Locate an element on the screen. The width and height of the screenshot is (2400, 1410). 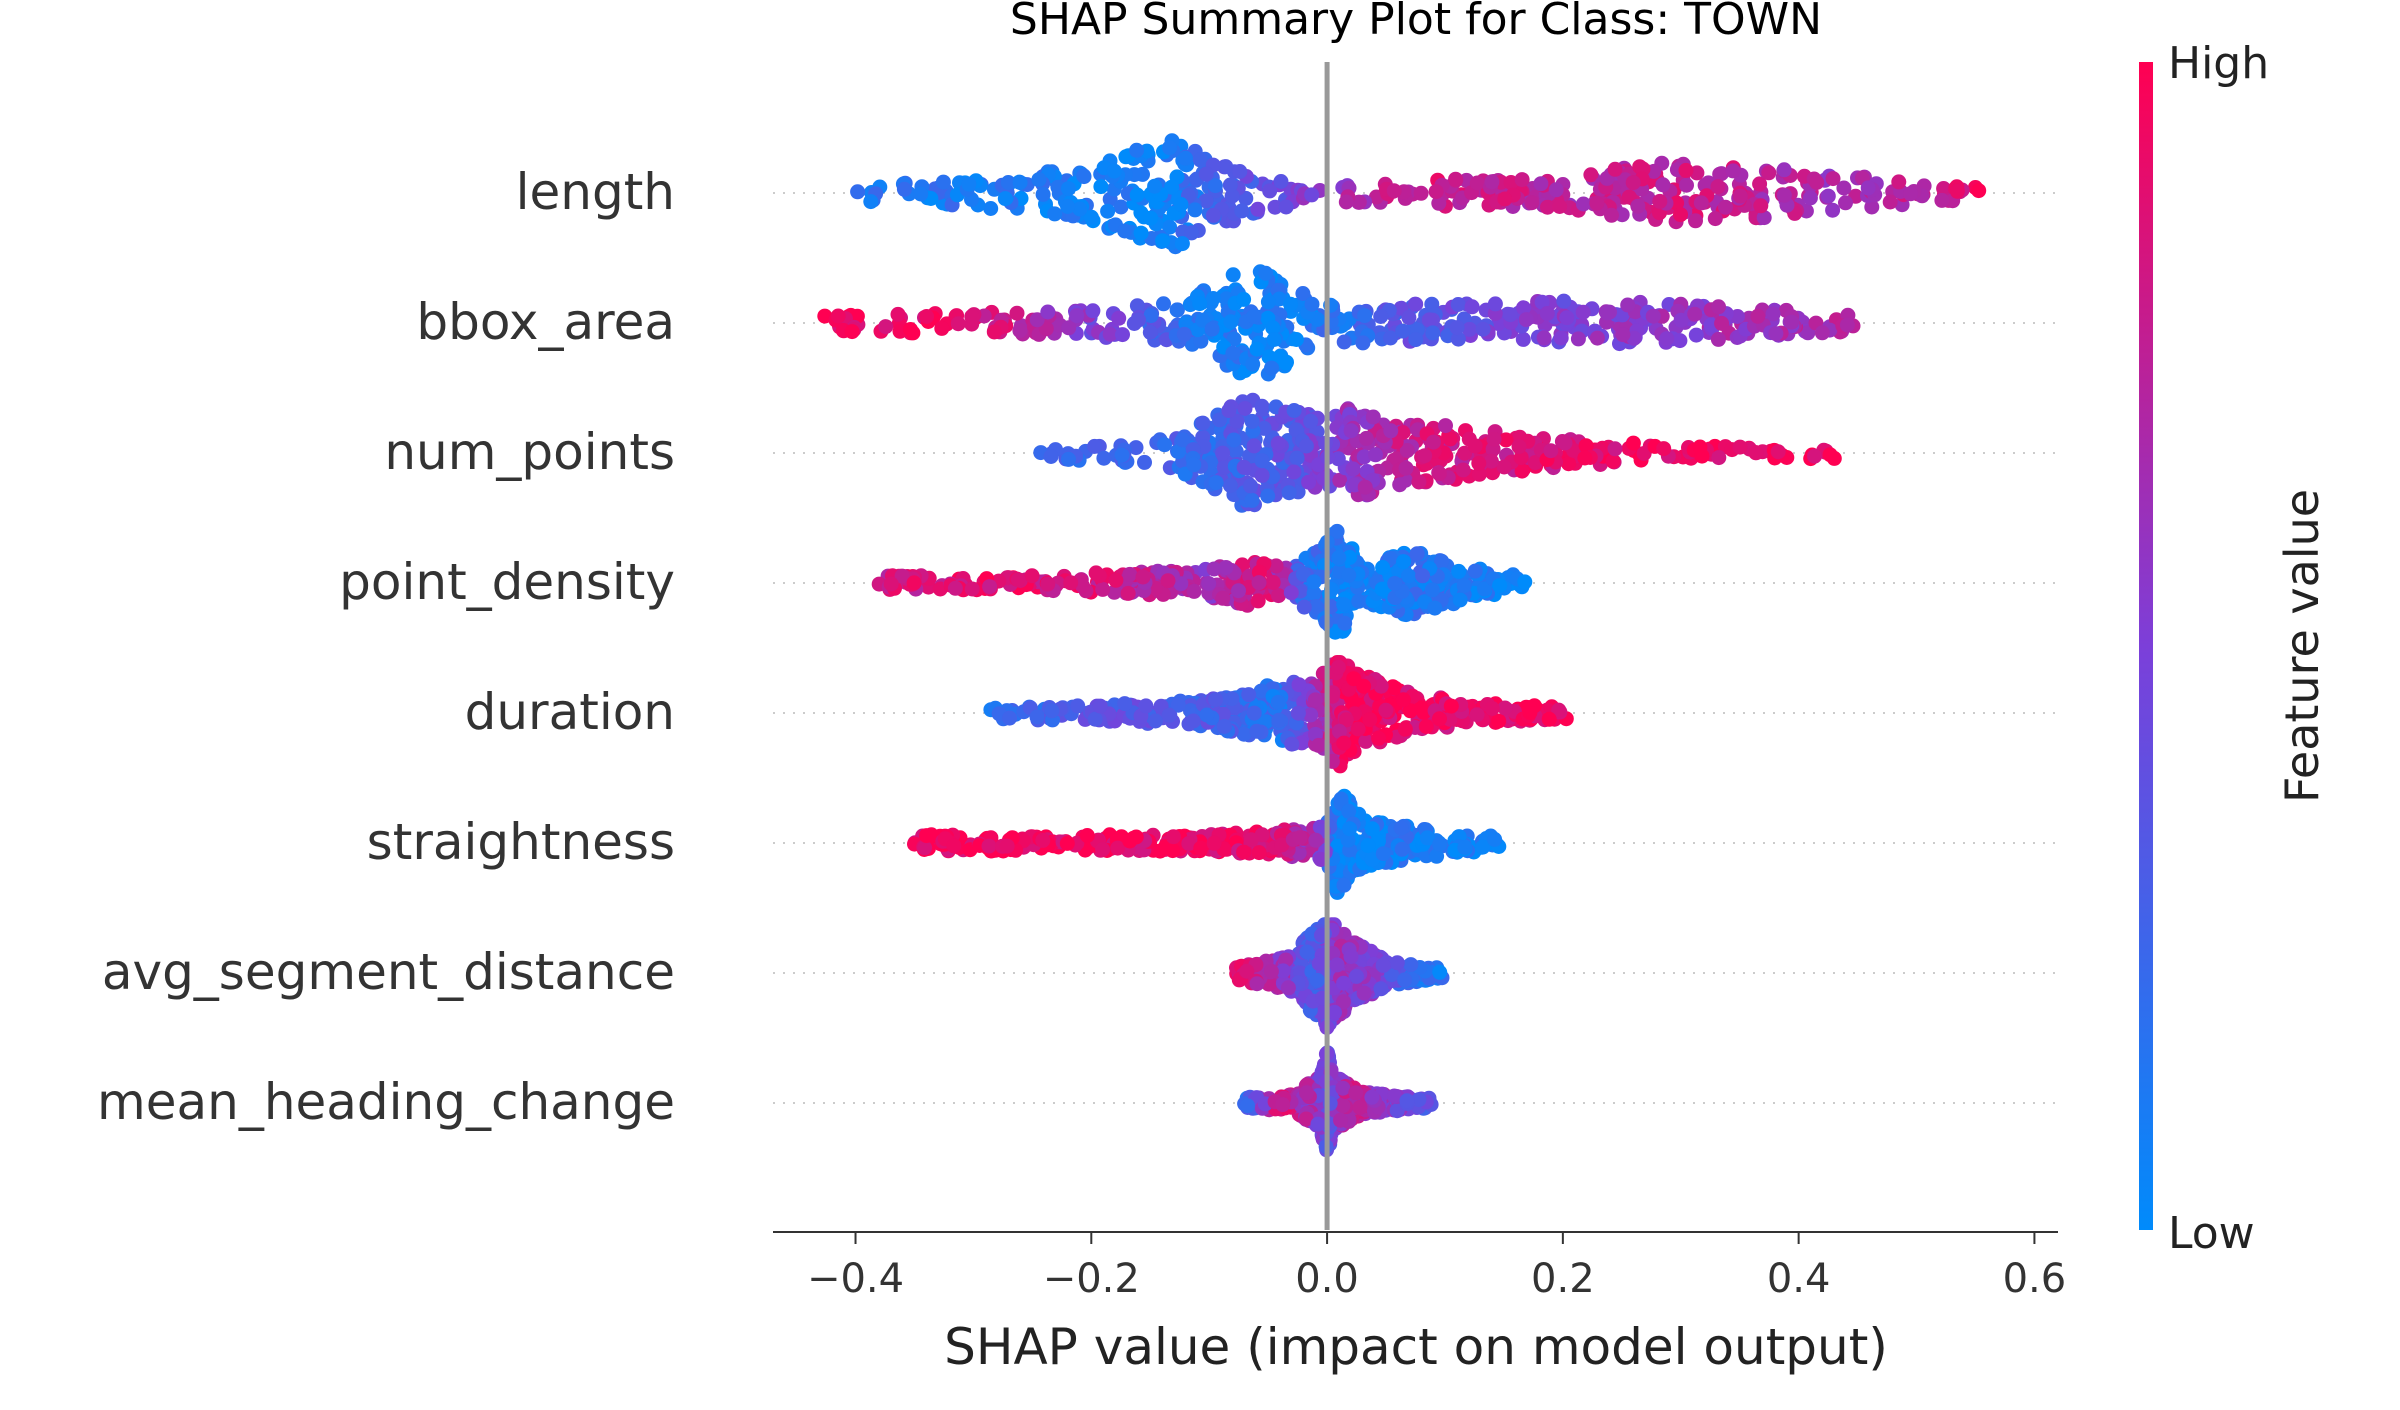
chart-title: SHAP Summary Plot for Class: TOWN is located at coordinates (1416, 22).